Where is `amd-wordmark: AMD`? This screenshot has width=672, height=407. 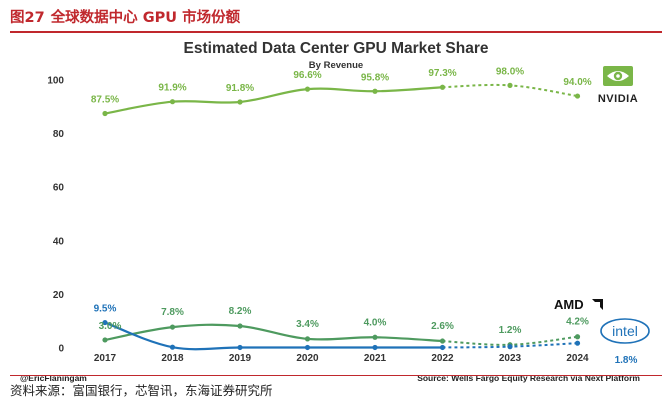 amd-wordmark: AMD is located at coordinates (569, 304).